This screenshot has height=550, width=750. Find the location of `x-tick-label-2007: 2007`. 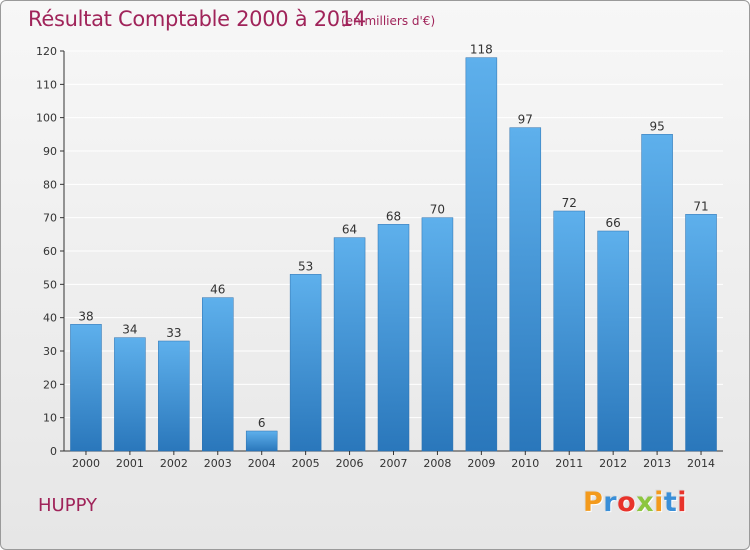

x-tick-label-2007: 2007 is located at coordinates (394, 463).